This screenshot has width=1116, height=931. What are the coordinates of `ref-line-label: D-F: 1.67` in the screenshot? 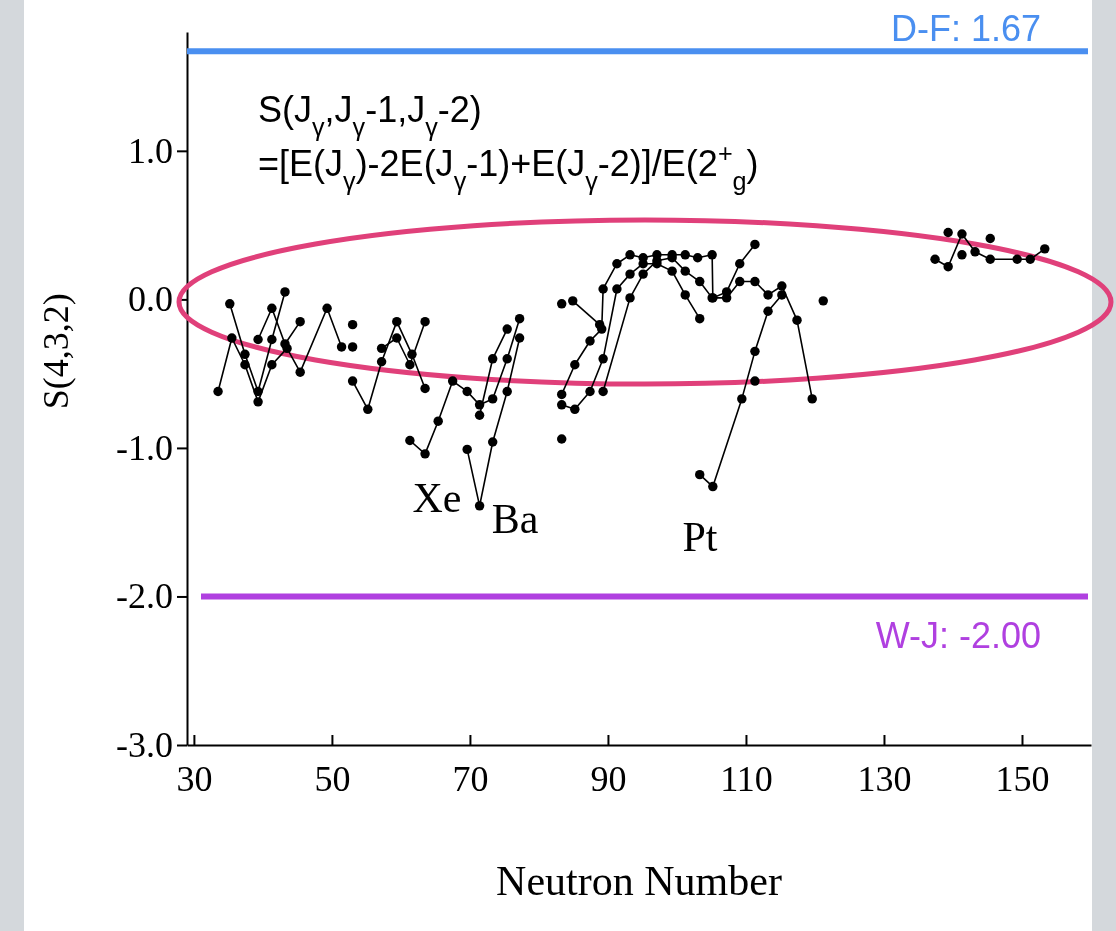 It's located at (965, 29).